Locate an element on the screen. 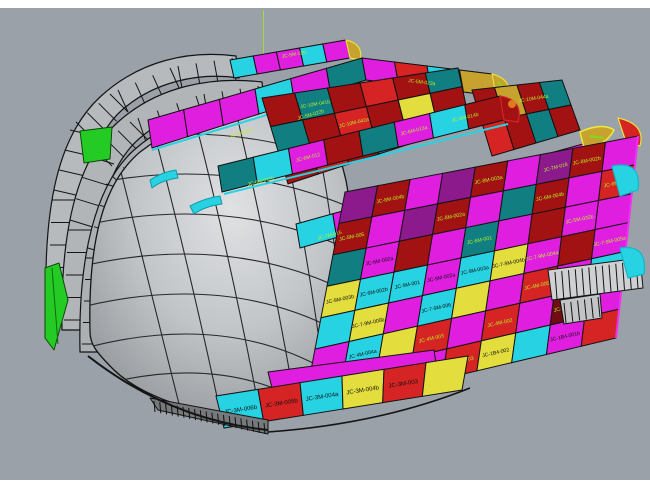 The width and height of the screenshot is (650, 488). panel-label: JC-9M-001 is located at coordinates (407, 285).